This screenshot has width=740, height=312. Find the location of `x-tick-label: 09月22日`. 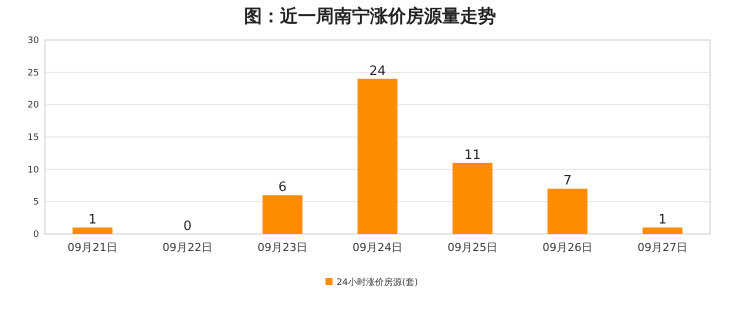

x-tick-label: 09月22日 is located at coordinates (187, 247).